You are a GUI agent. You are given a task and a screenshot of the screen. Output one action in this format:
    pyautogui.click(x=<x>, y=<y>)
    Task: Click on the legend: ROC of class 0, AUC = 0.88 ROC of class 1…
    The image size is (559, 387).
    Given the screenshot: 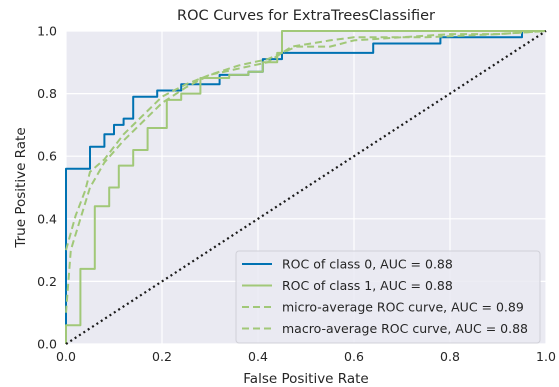 What is the action you would take?
    pyautogui.click(x=388, y=297)
    